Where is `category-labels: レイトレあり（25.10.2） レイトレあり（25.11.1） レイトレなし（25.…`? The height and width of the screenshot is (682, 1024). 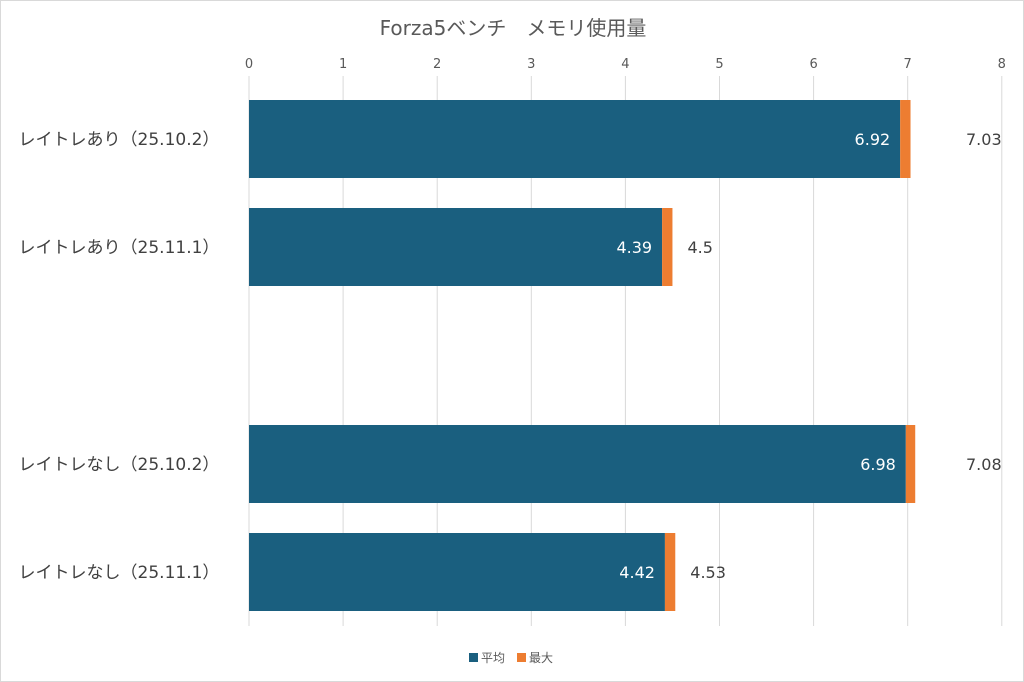 category-labels: レイトレあり（25.10.2） レイトレあり（25.11.1） レイトレなし（25.… is located at coordinates (119, 356).